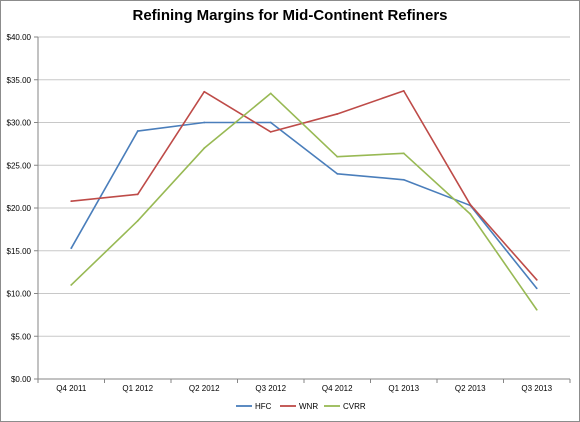  I want to click on legend-label-cvrr: CVRR, so click(354, 406).